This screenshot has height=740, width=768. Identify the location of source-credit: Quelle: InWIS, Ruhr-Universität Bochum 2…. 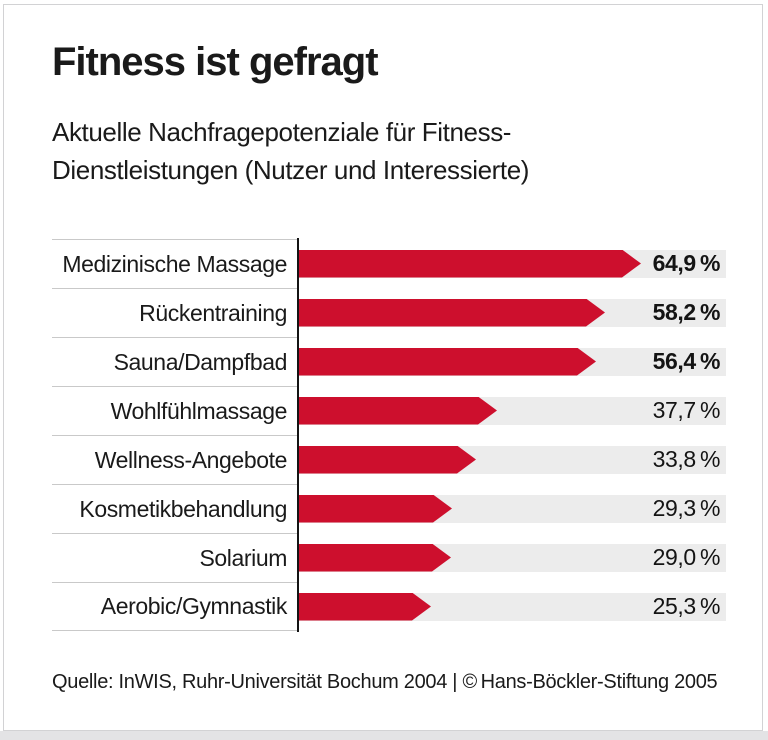
(385, 682).